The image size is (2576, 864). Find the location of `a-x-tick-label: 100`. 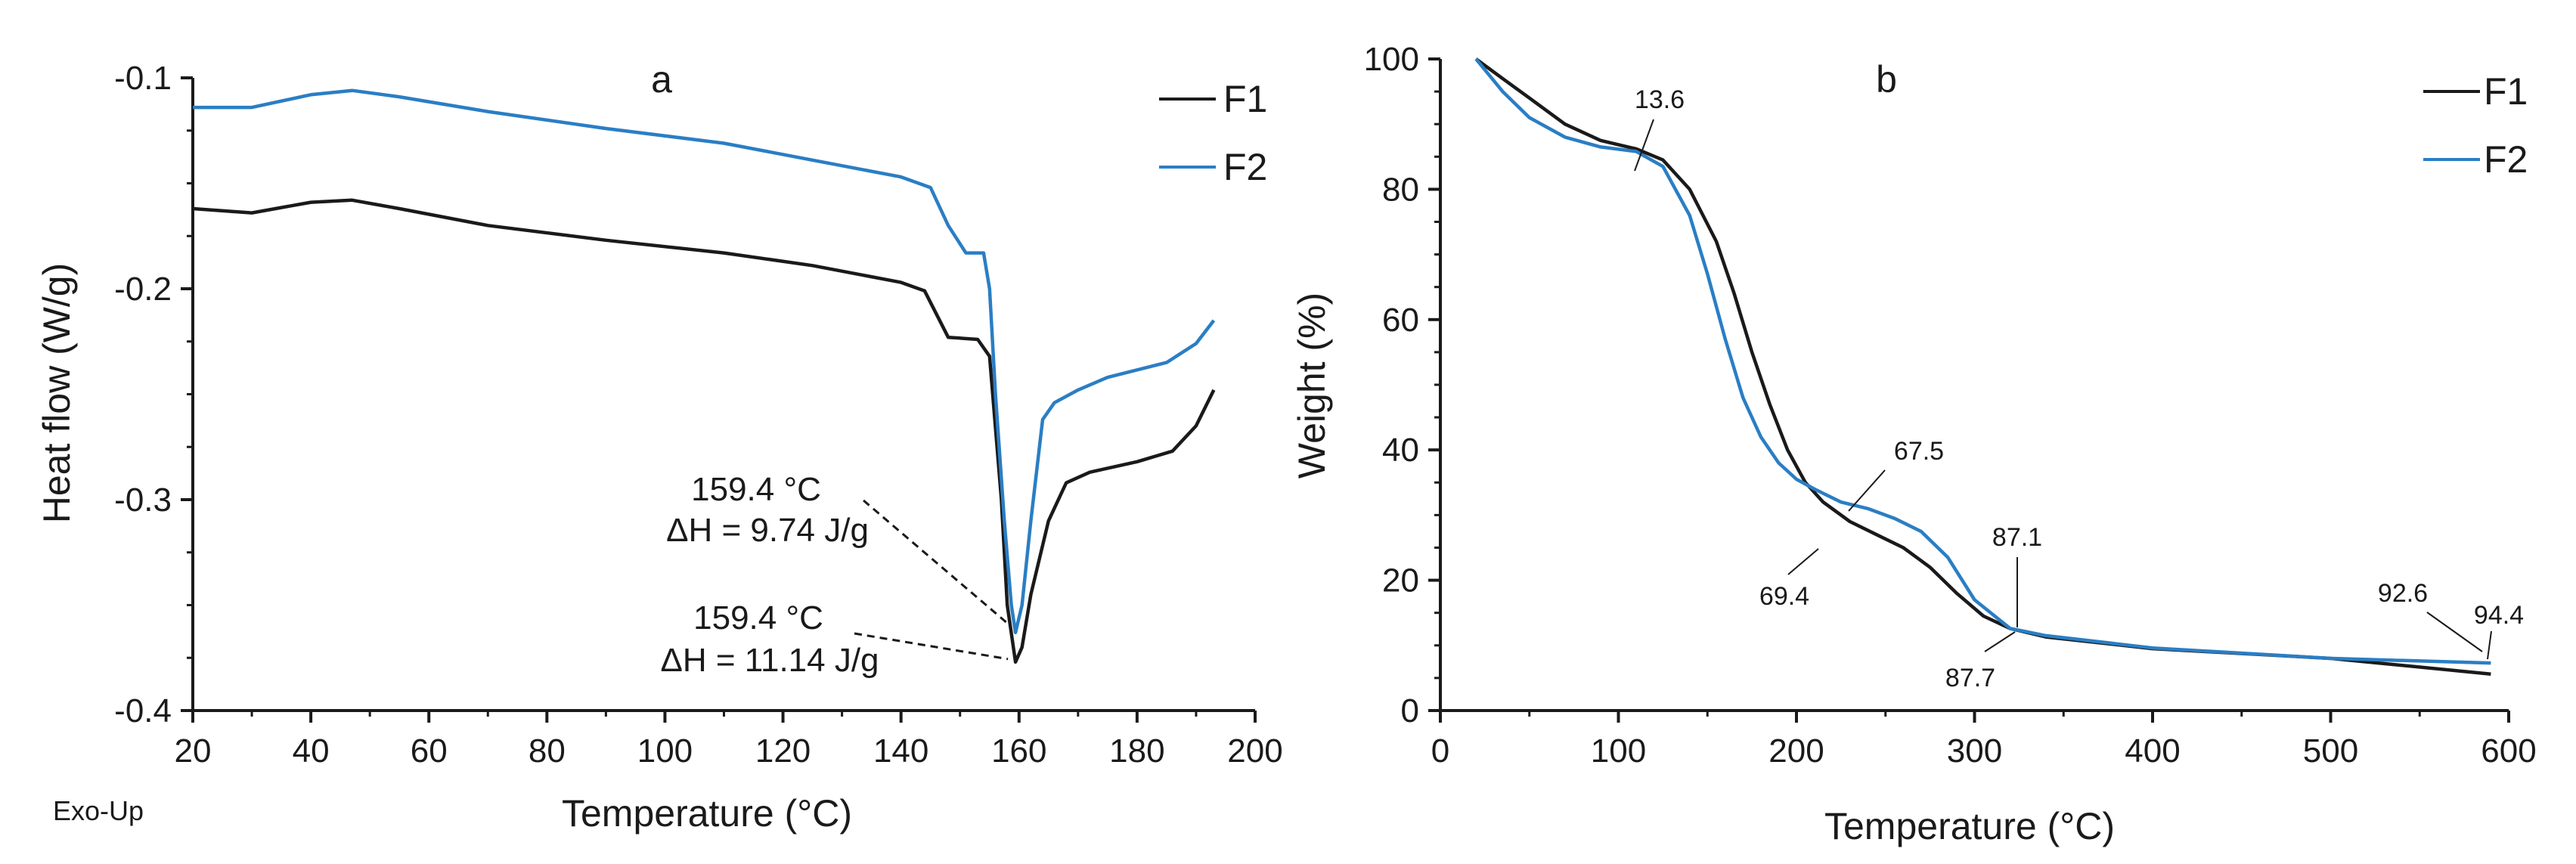

a-x-tick-label: 100 is located at coordinates (665, 751).